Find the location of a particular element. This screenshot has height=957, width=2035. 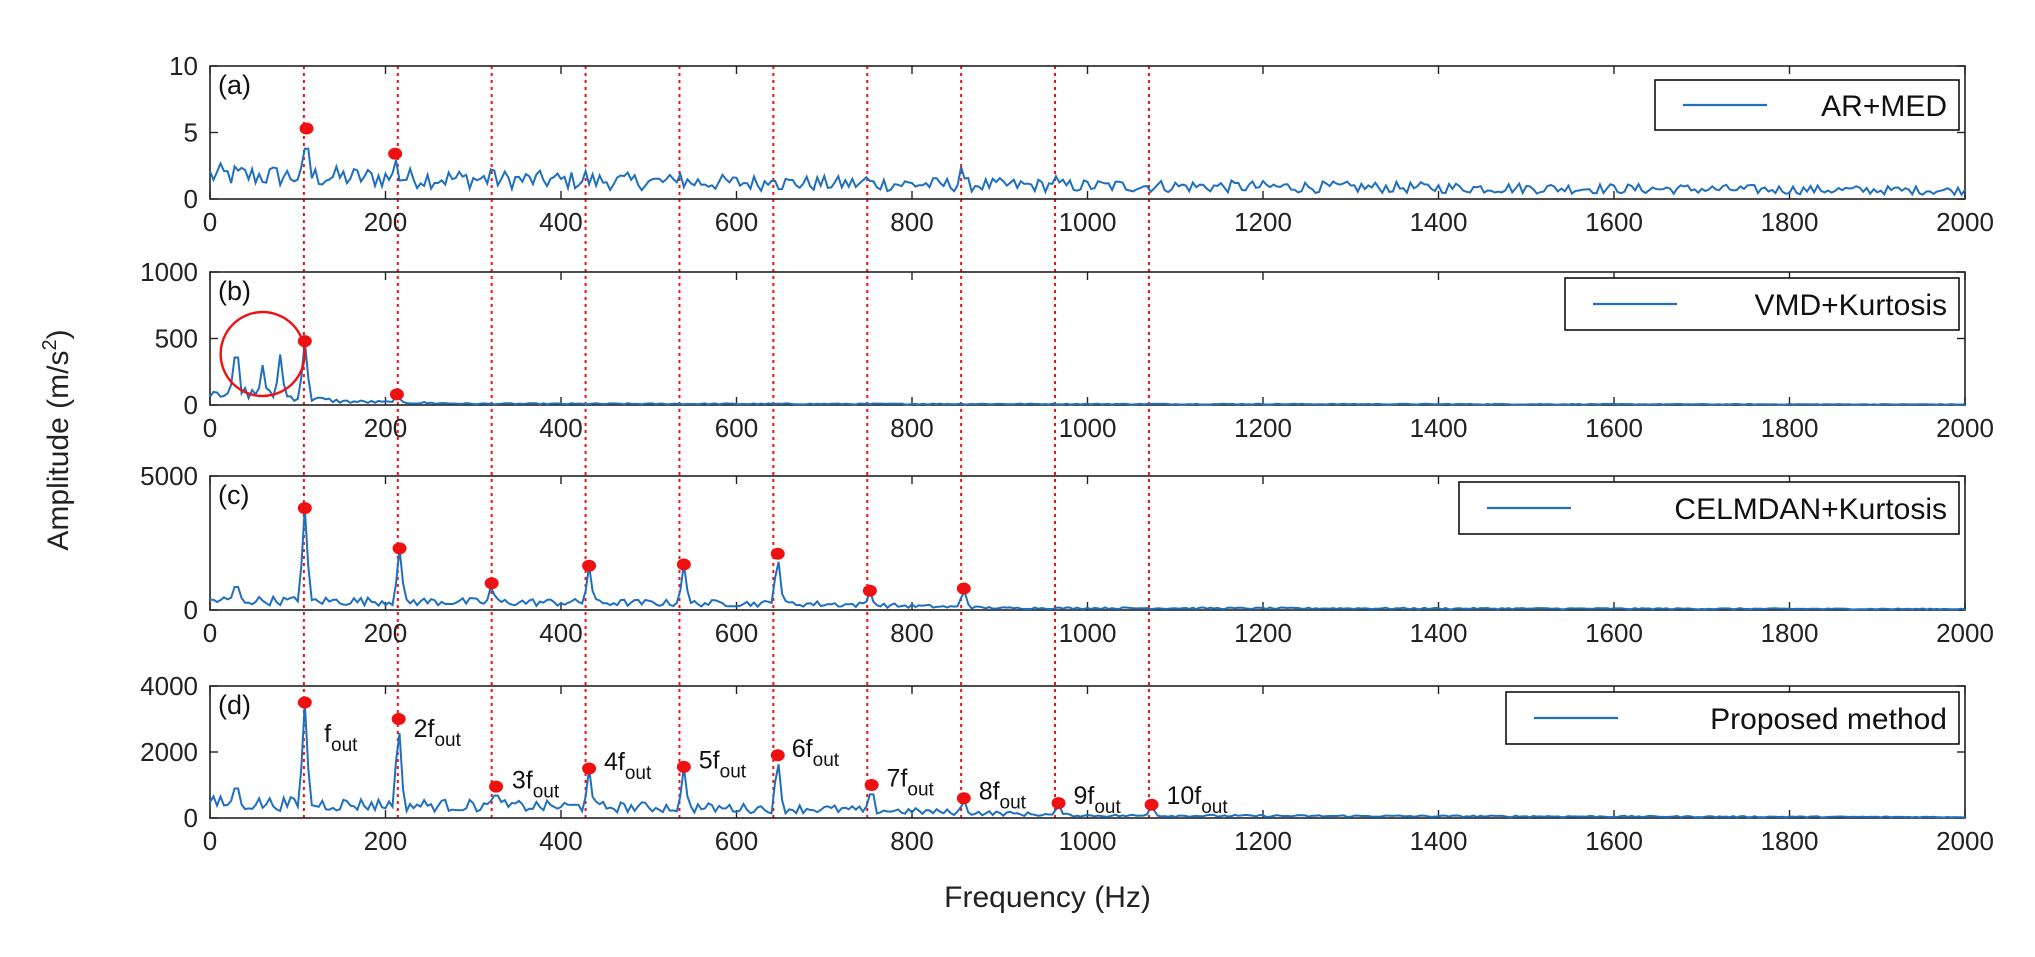

y-tick-label: 2000 is located at coordinates (169, 752).